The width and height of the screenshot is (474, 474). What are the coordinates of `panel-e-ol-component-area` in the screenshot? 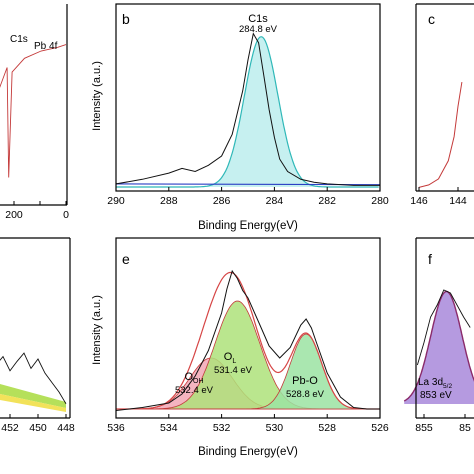 It's located at (248, 355).